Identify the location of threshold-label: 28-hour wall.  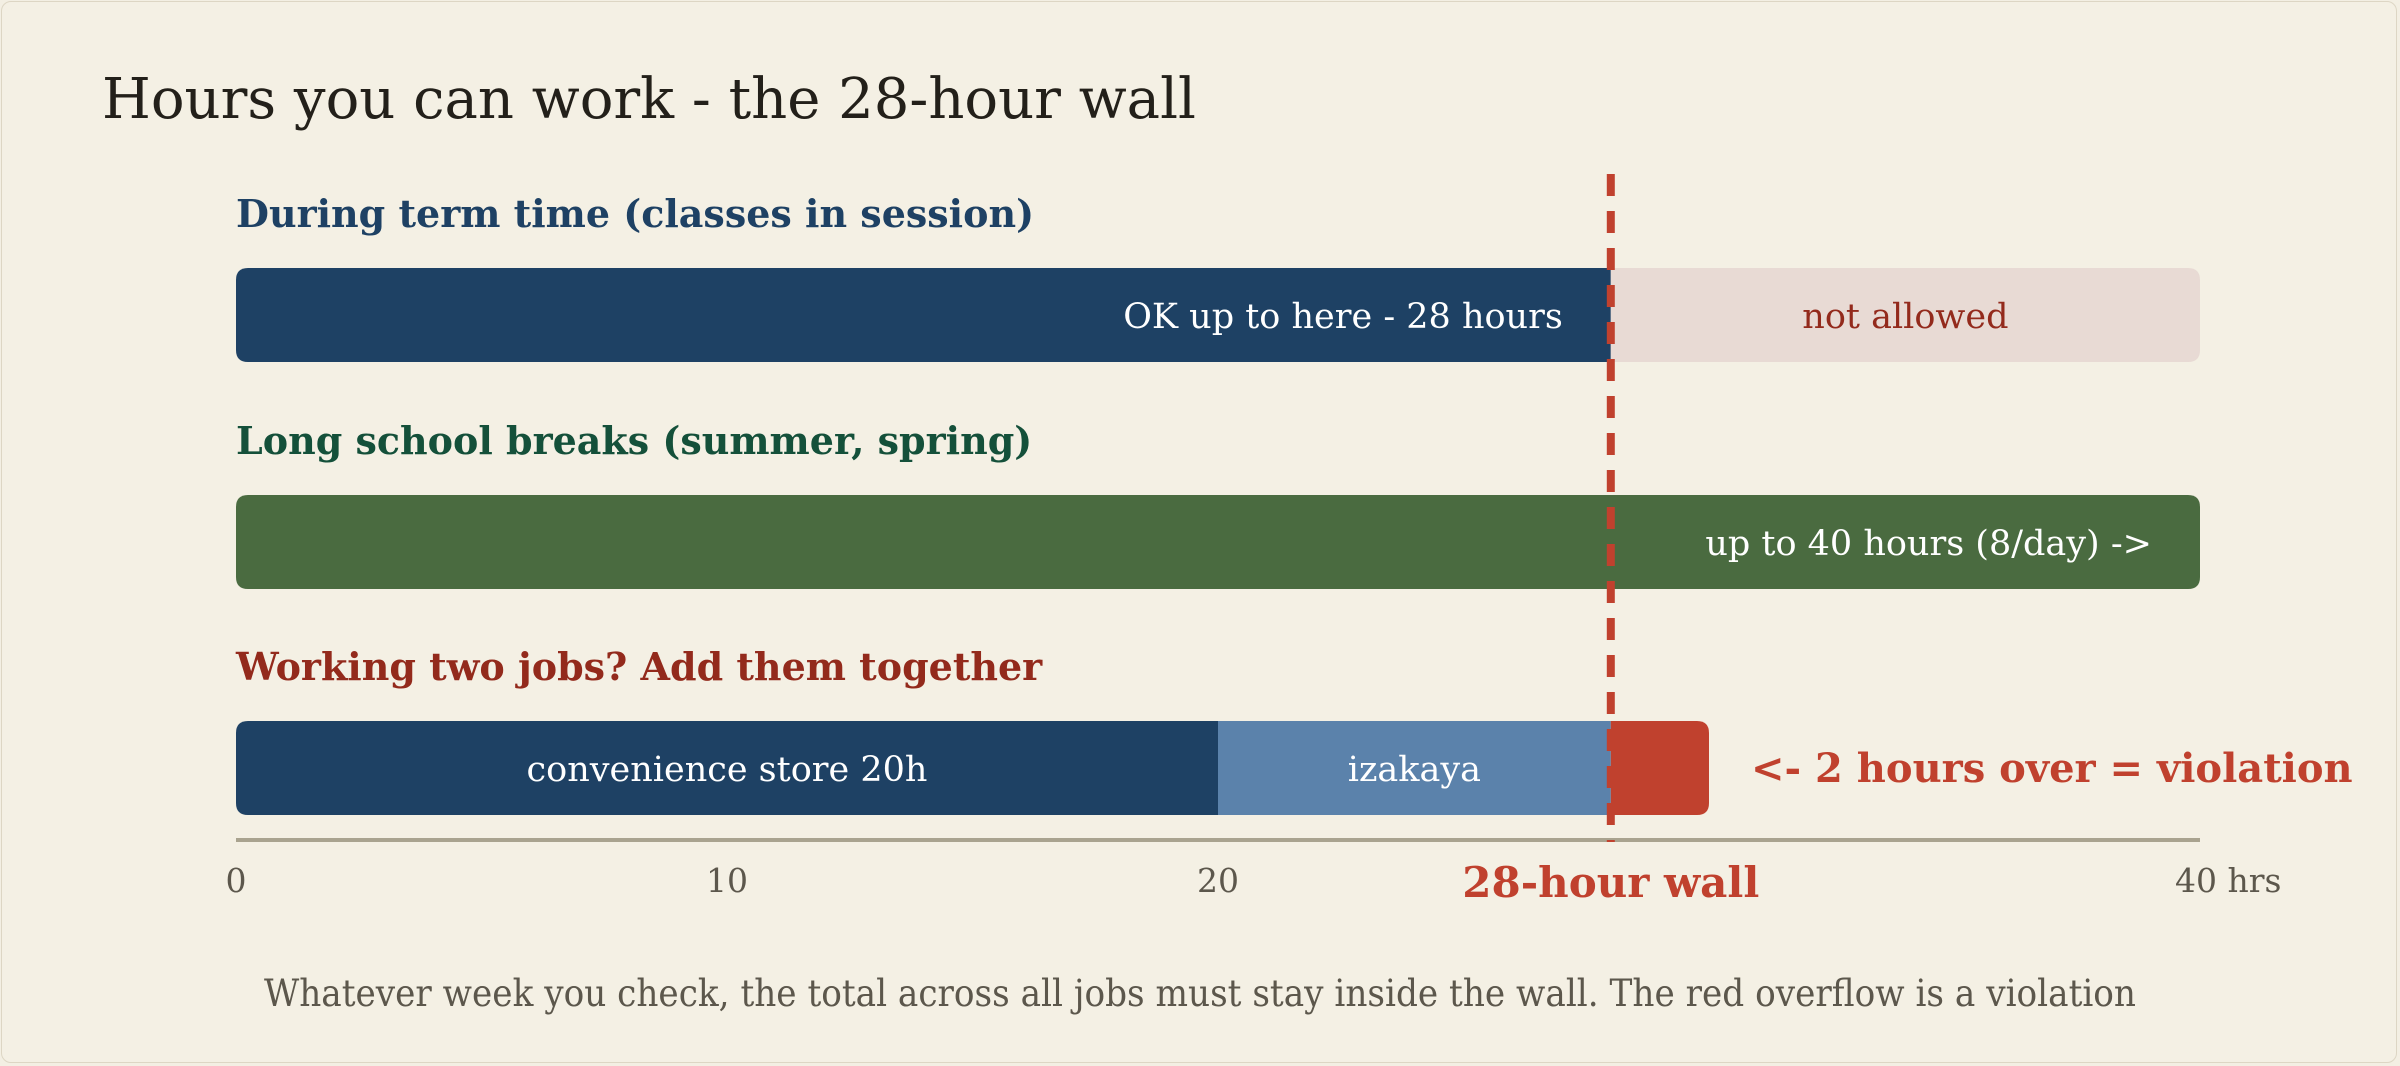
(1610, 882).